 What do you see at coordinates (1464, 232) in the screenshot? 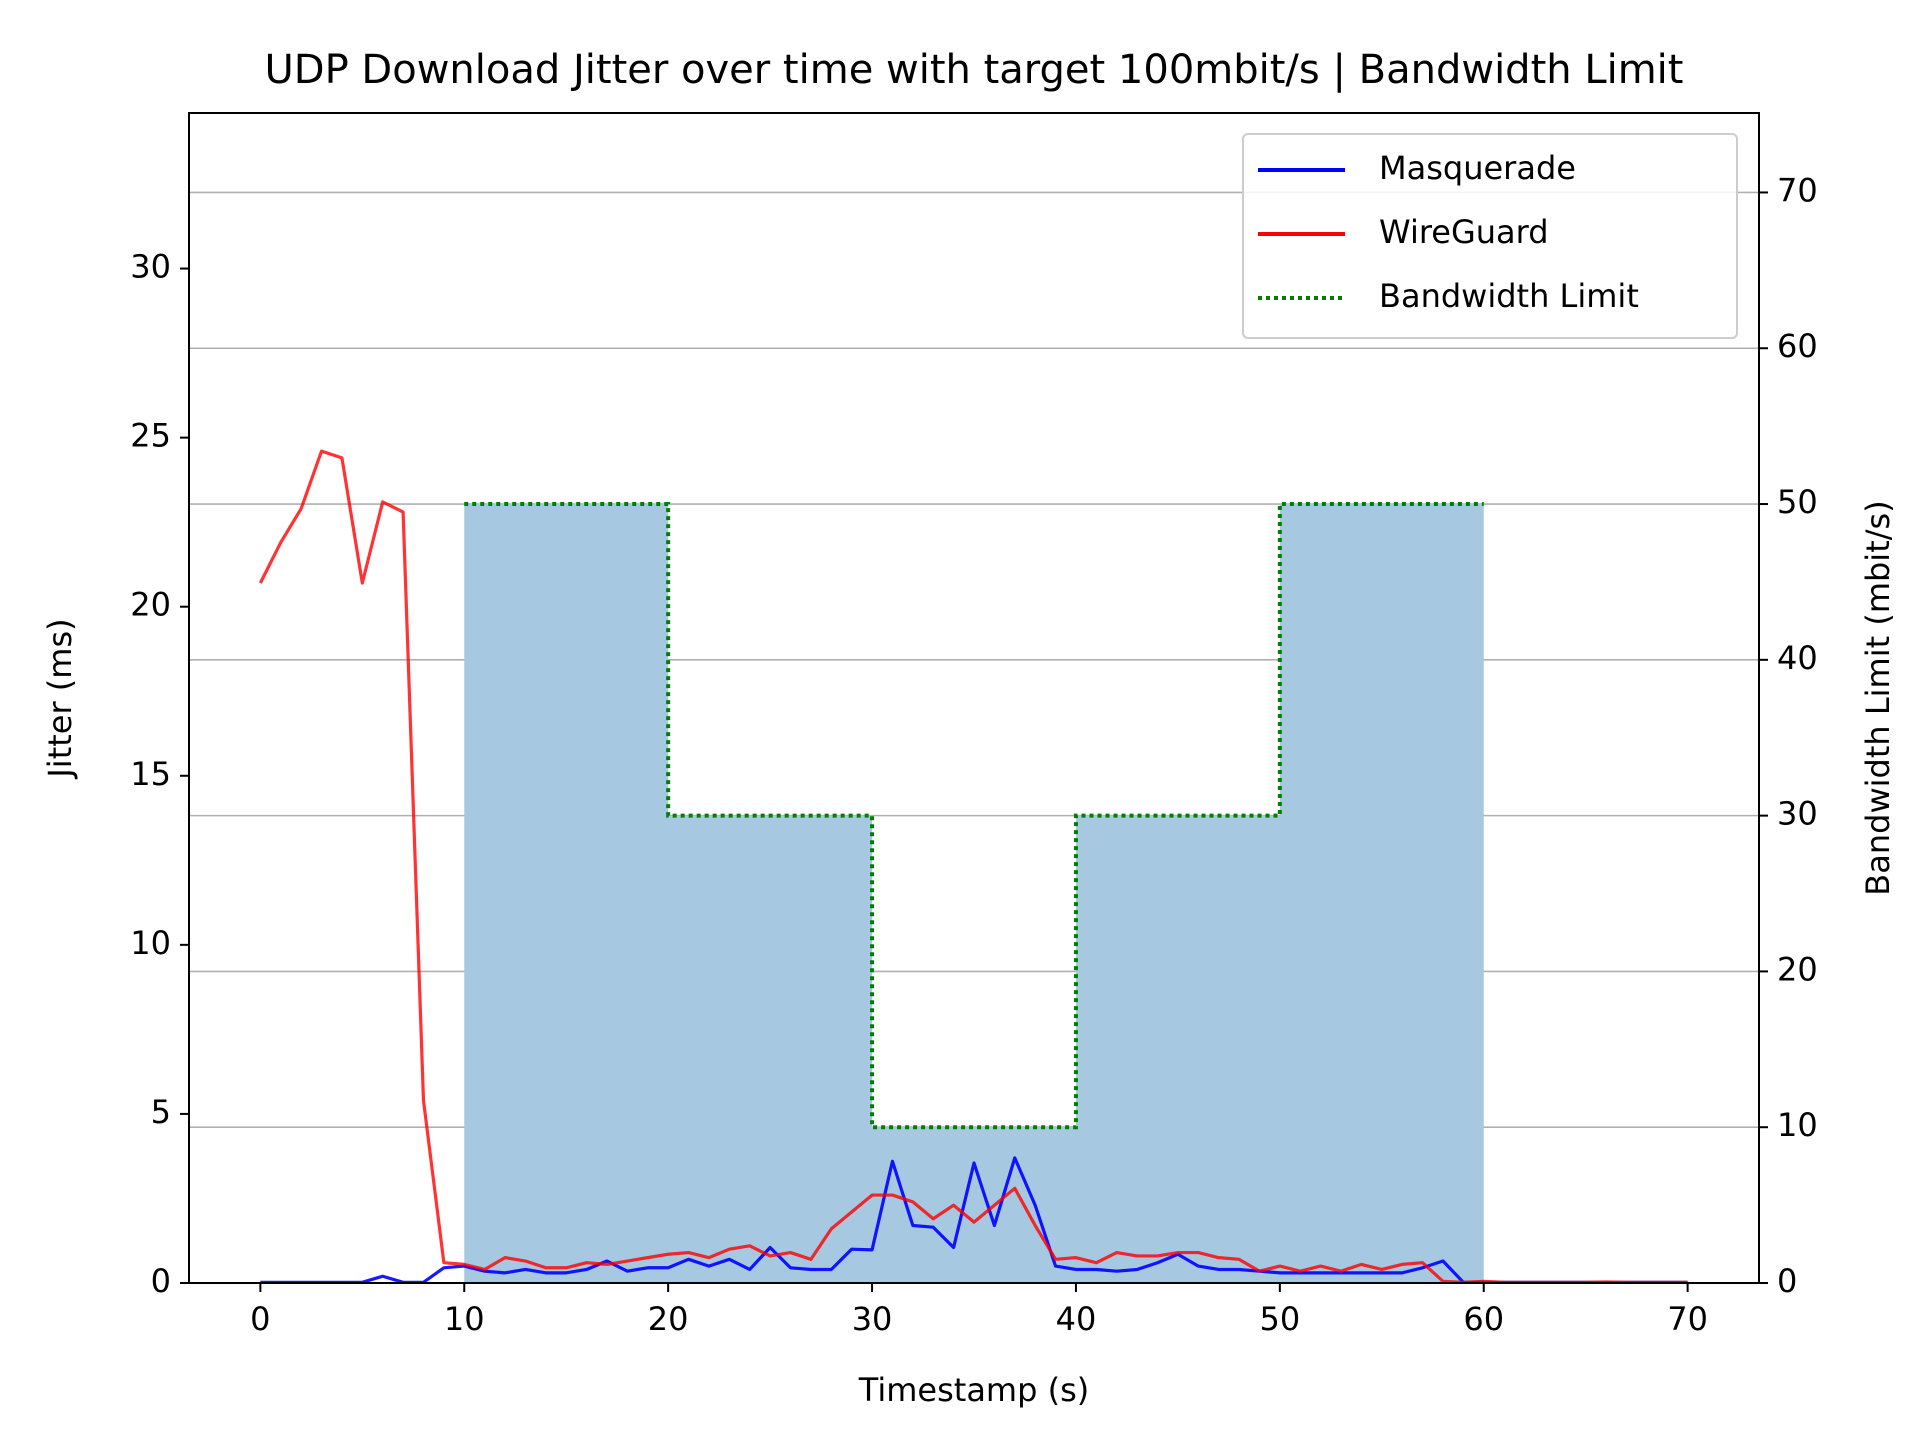
I see `legend-label: WireGuard` at bounding box center [1464, 232].